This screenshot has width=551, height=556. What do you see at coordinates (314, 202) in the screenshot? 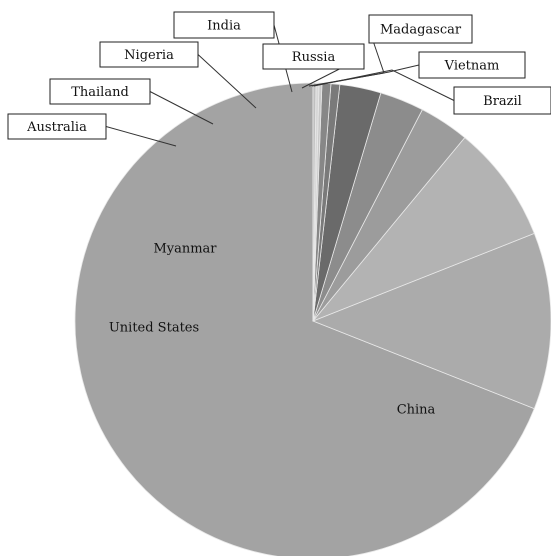
I see `pie-slice-madagascar` at bounding box center [314, 202].